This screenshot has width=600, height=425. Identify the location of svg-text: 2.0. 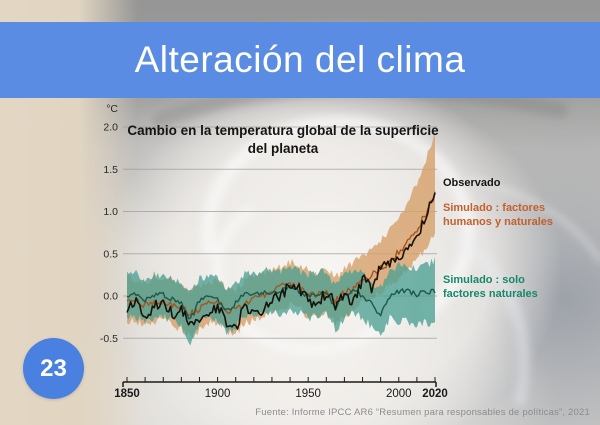
(110, 128).